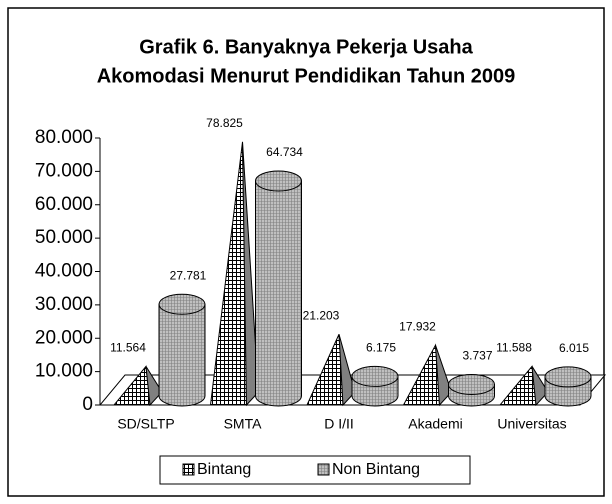 The height and width of the screenshot is (504, 612). What do you see at coordinates (224, 123) in the screenshot?
I see `value-label: 78.825` at bounding box center [224, 123].